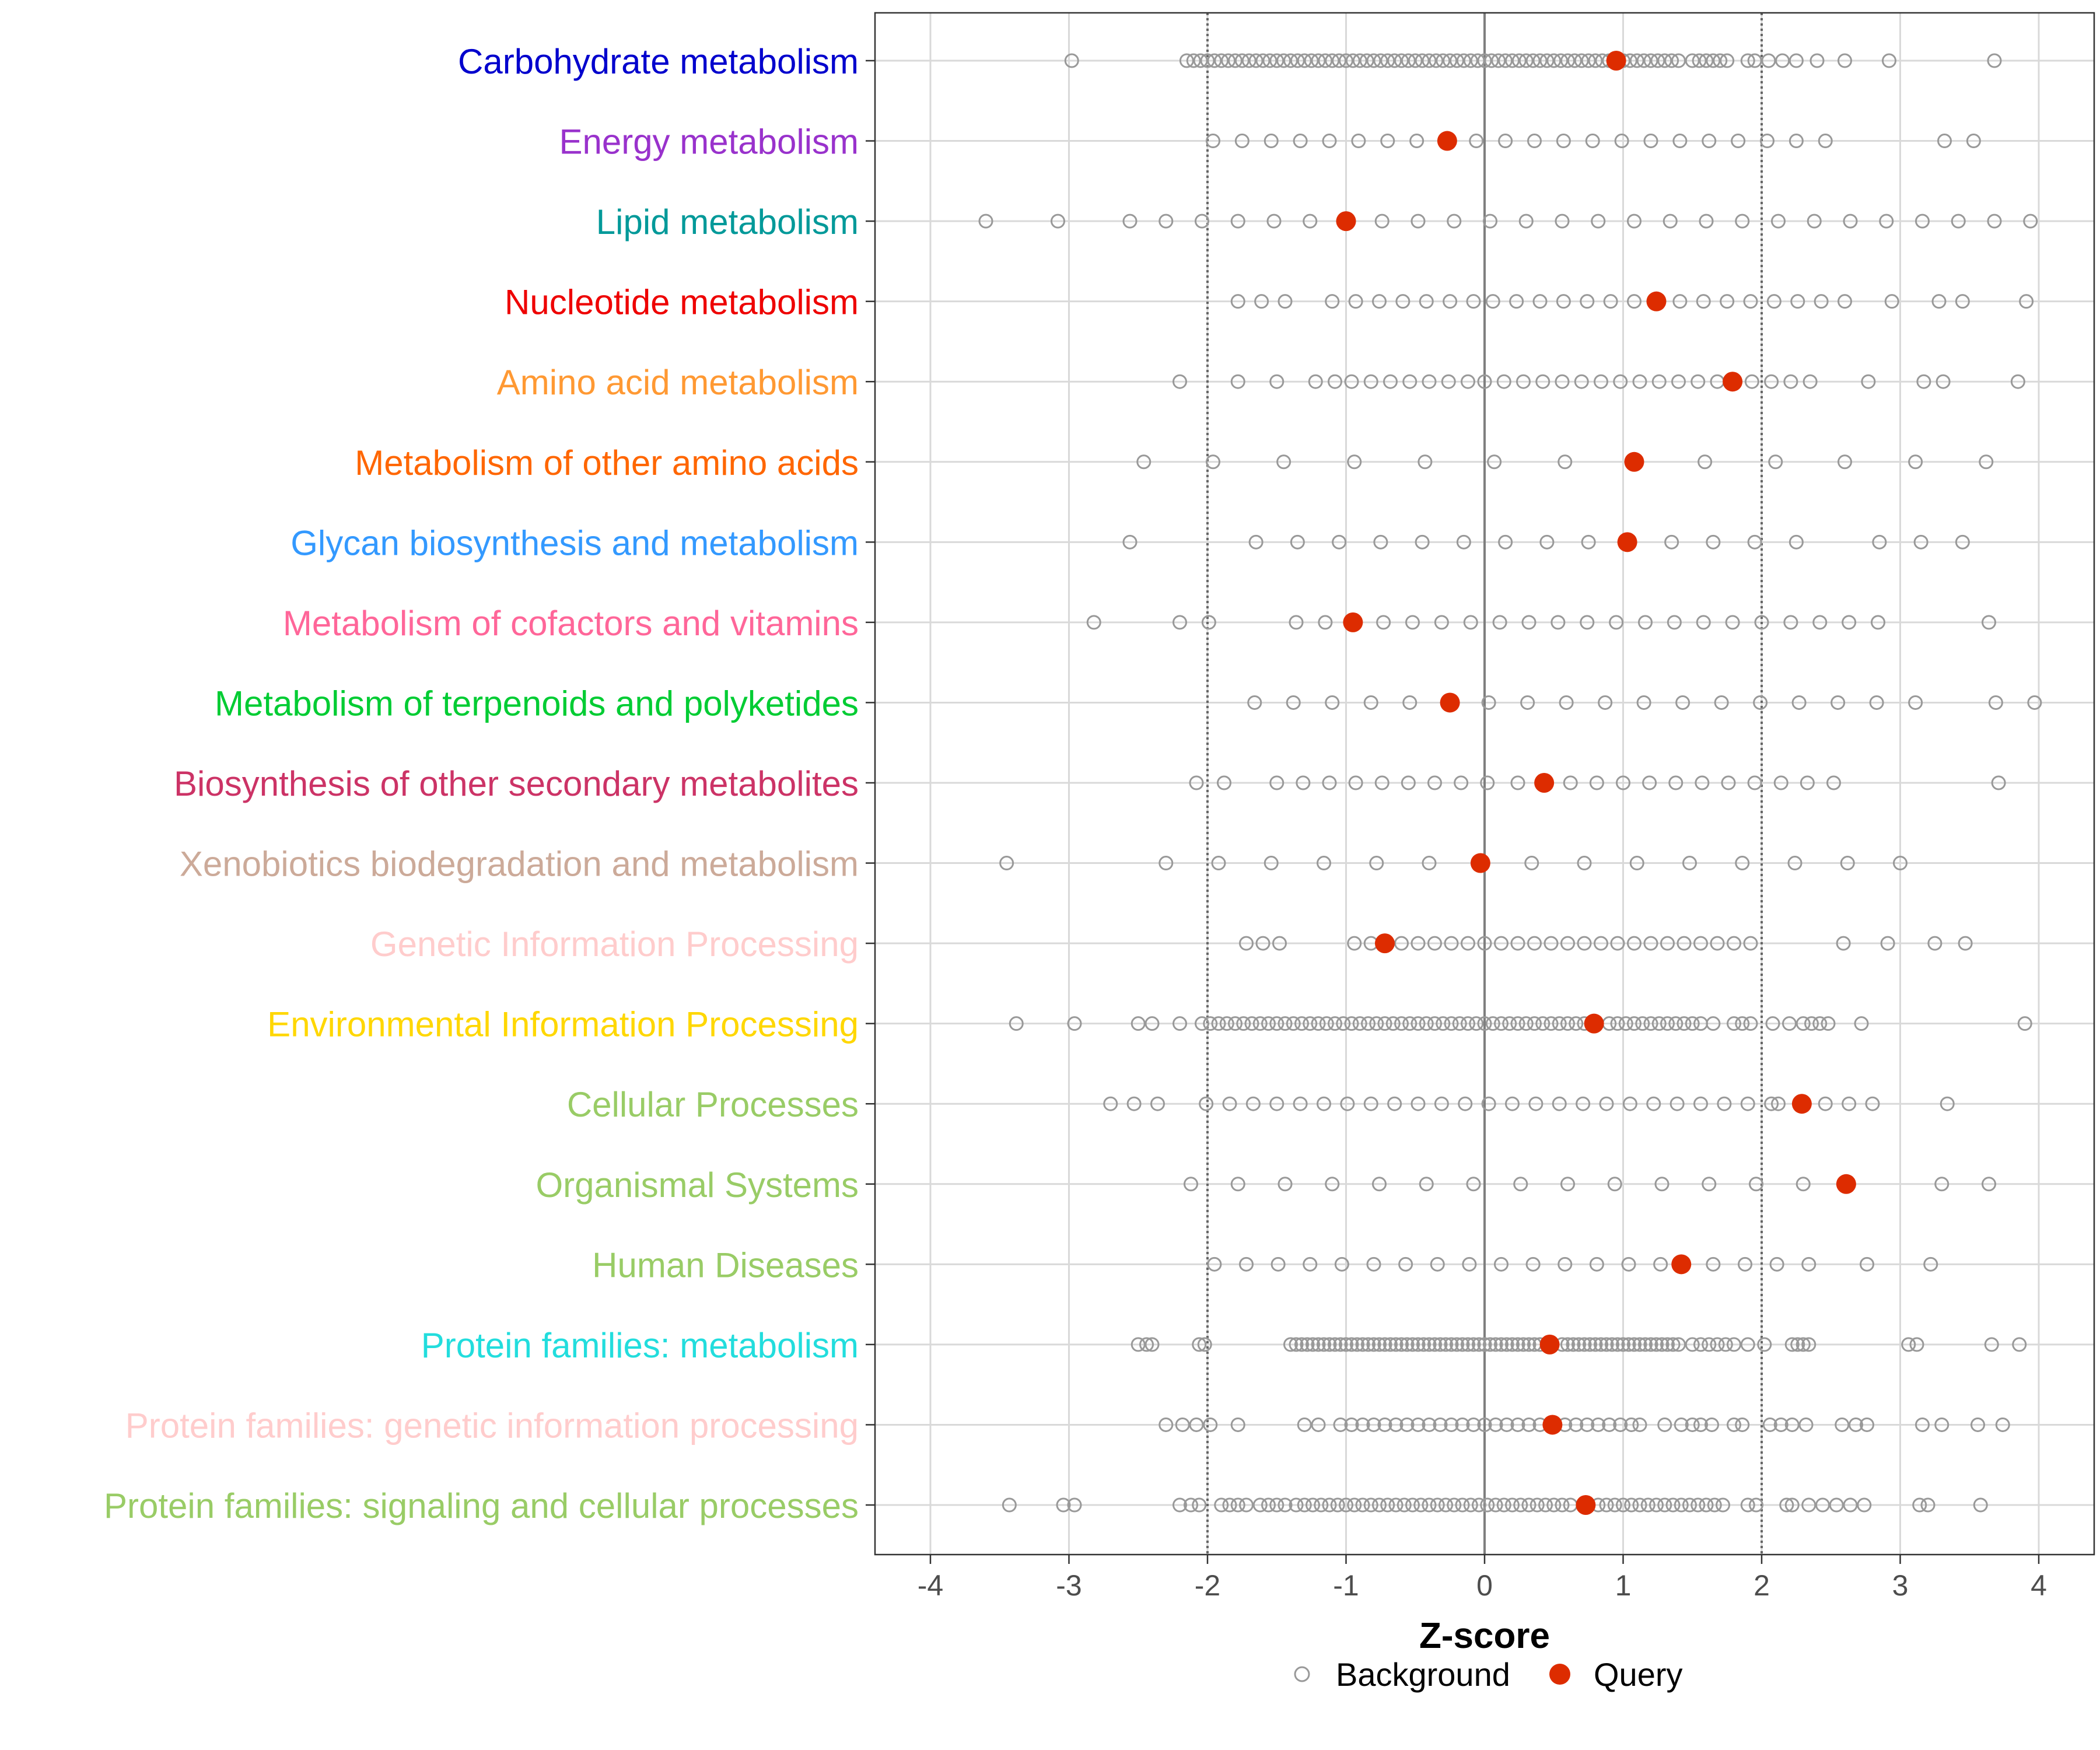 The image size is (2100, 1750). I want to click on category-label: Energy metabolism, so click(709, 142).